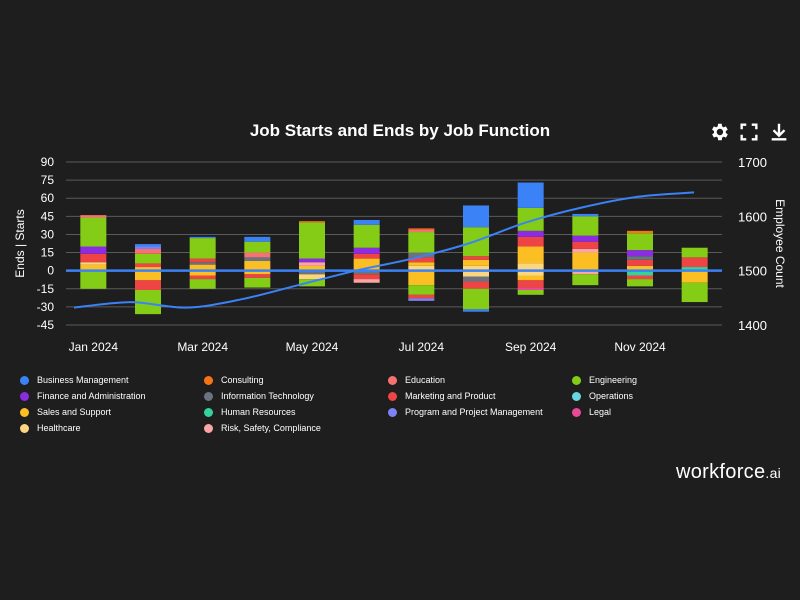 This screenshot has height=600, width=800. I want to click on x-tick-label: May 2024, so click(312, 347).